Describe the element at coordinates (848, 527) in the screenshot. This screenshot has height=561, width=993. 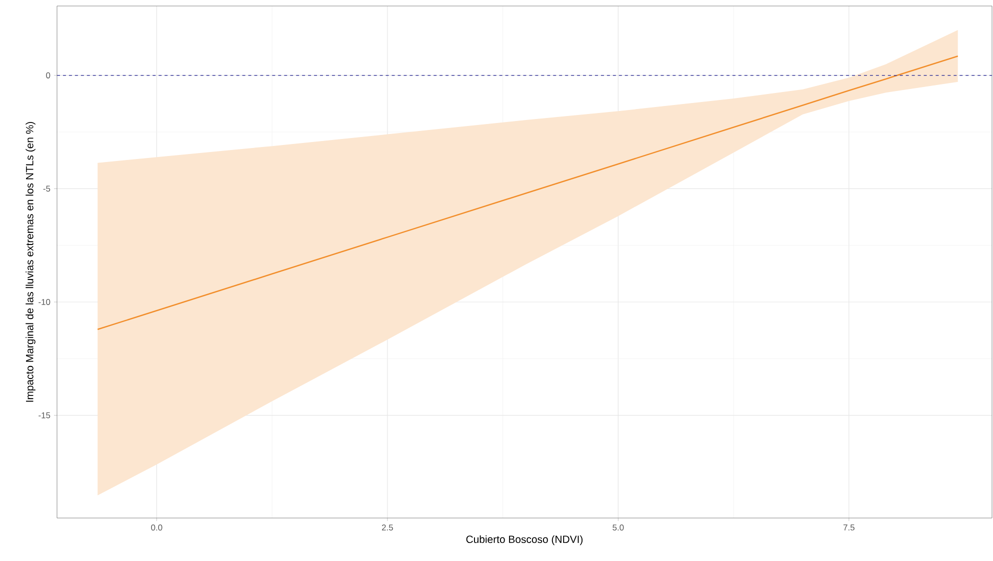
I see `x-tick-label: 7.5` at that location.